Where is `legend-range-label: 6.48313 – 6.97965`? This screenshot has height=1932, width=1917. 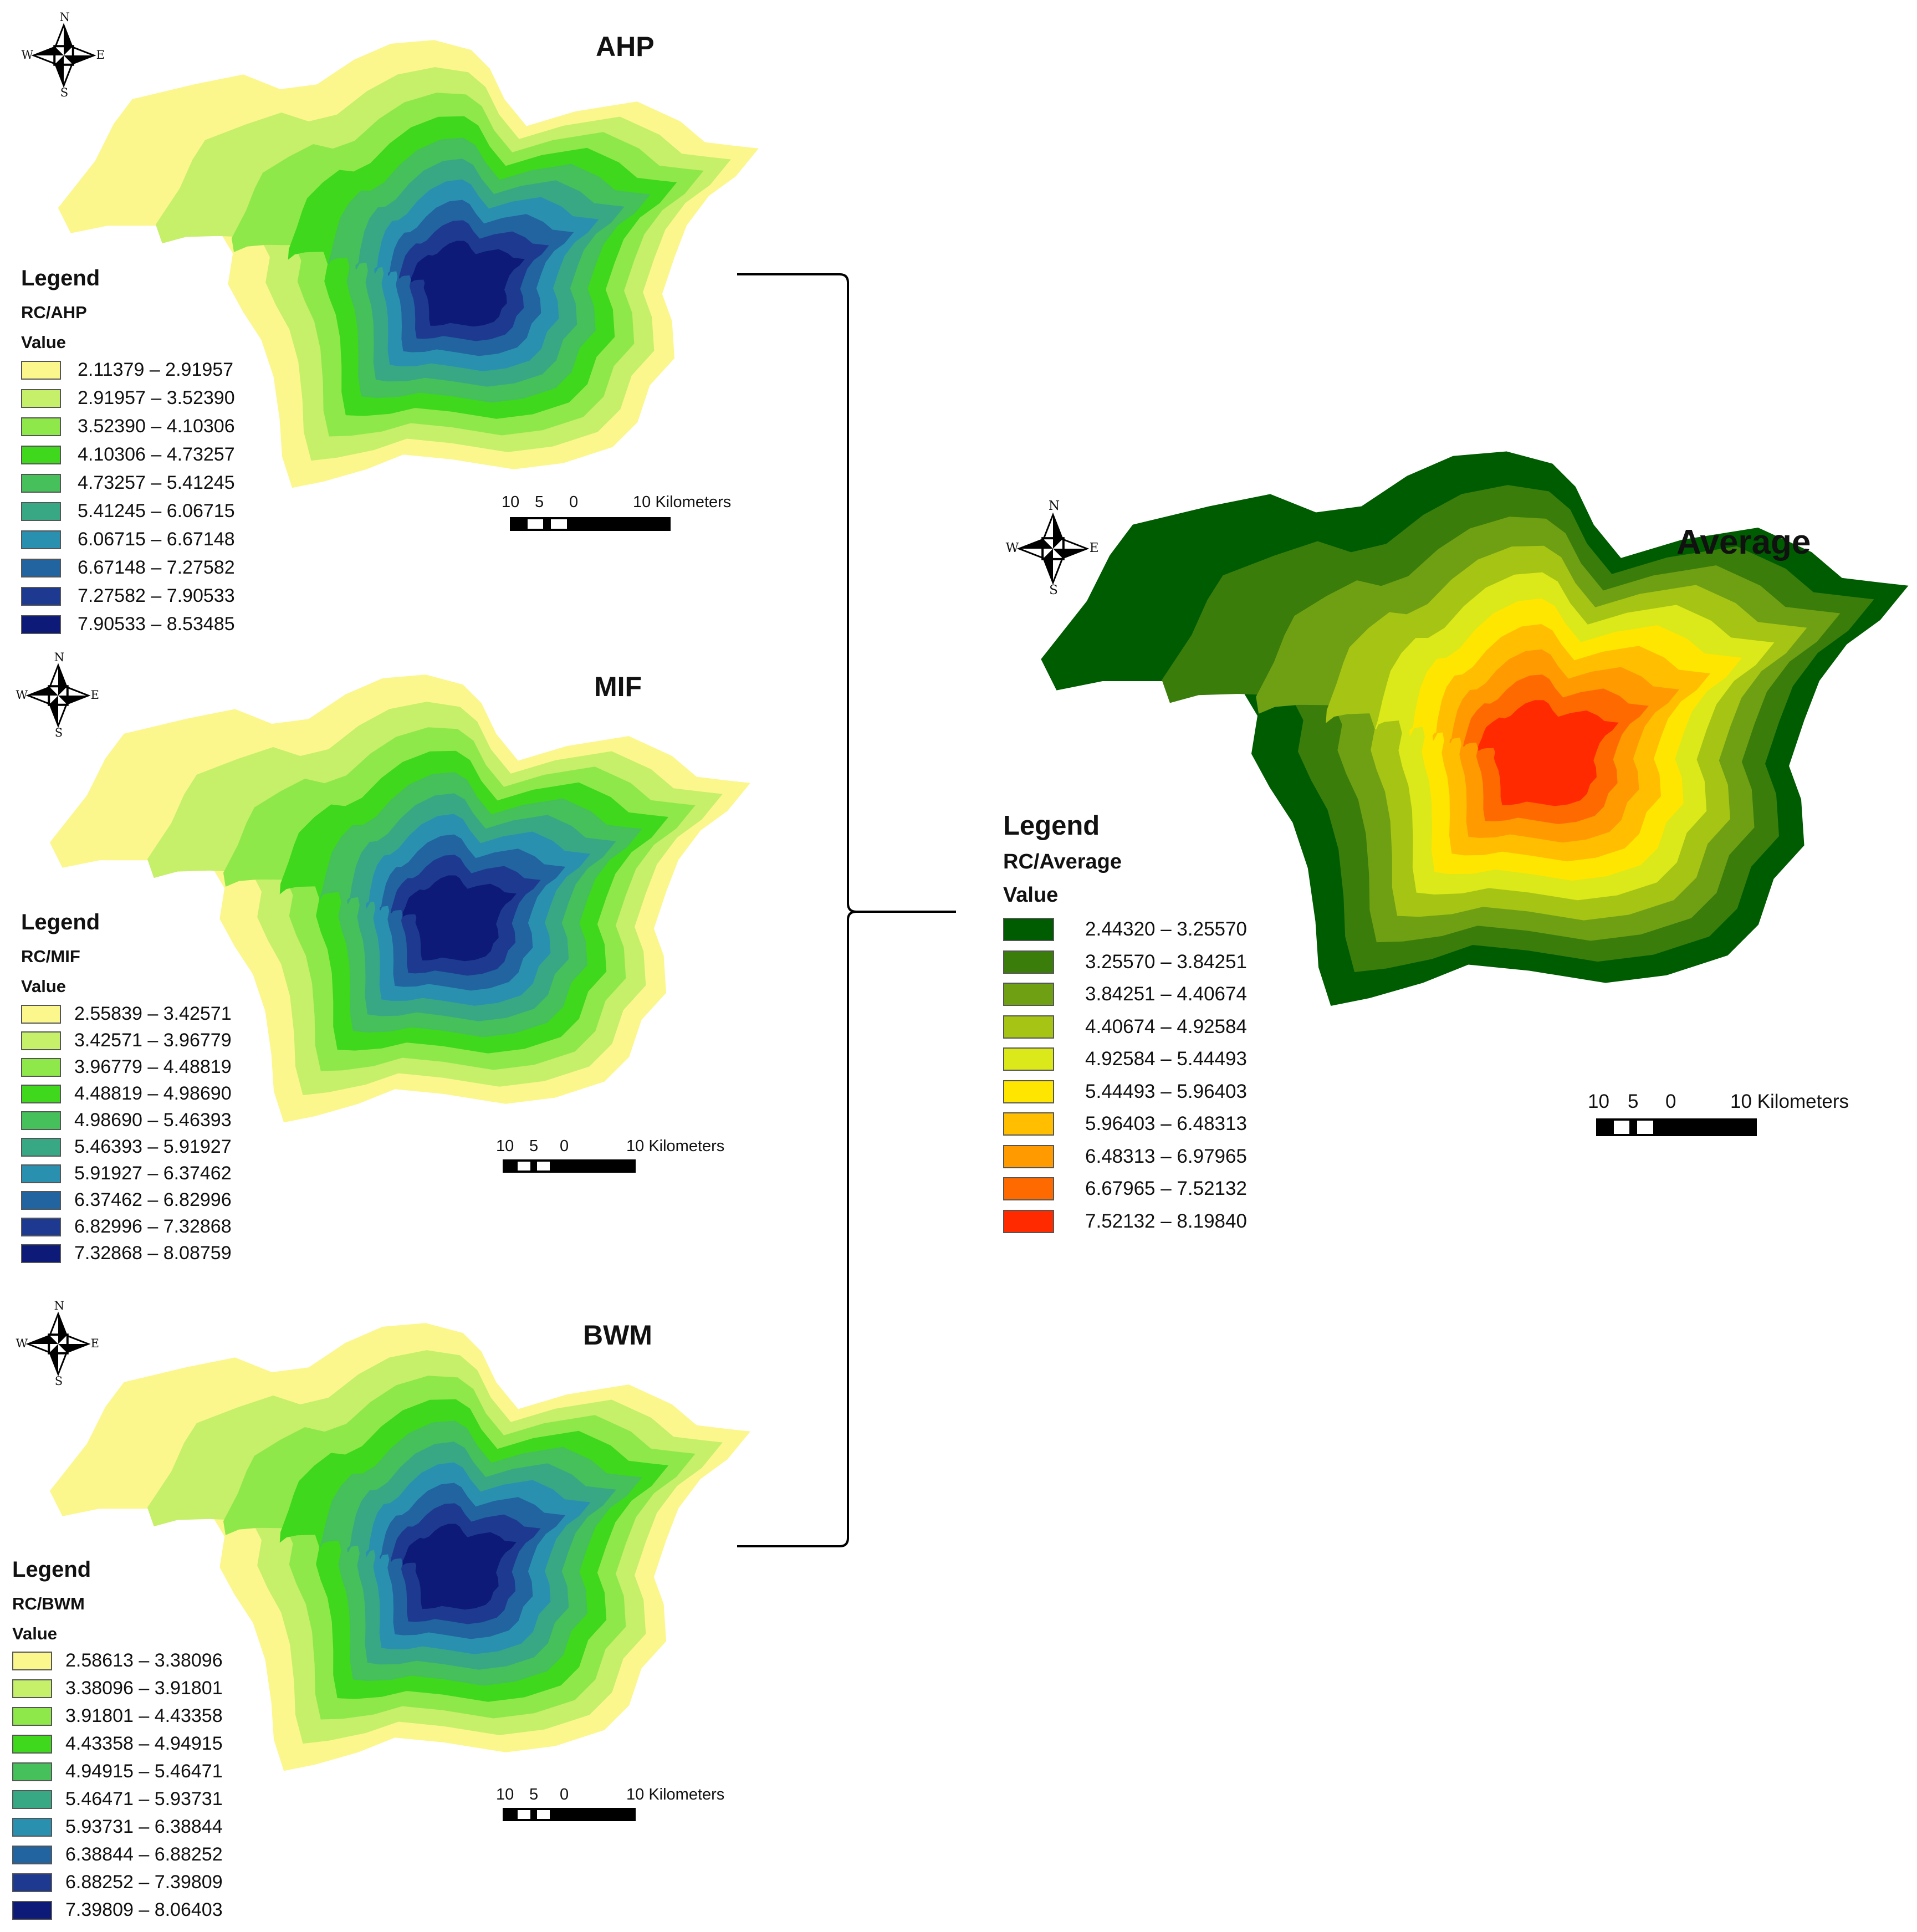 legend-range-label: 6.48313 – 6.97965 is located at coordinates (1166, 1156).